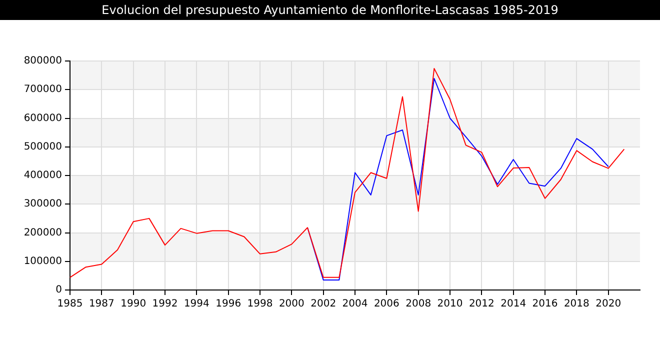 The width and height of the screenshot is (660, 350). Describe the element at coordinates (355, 304) in the screenshot. I see `x-tick-label: 2004` at that location.